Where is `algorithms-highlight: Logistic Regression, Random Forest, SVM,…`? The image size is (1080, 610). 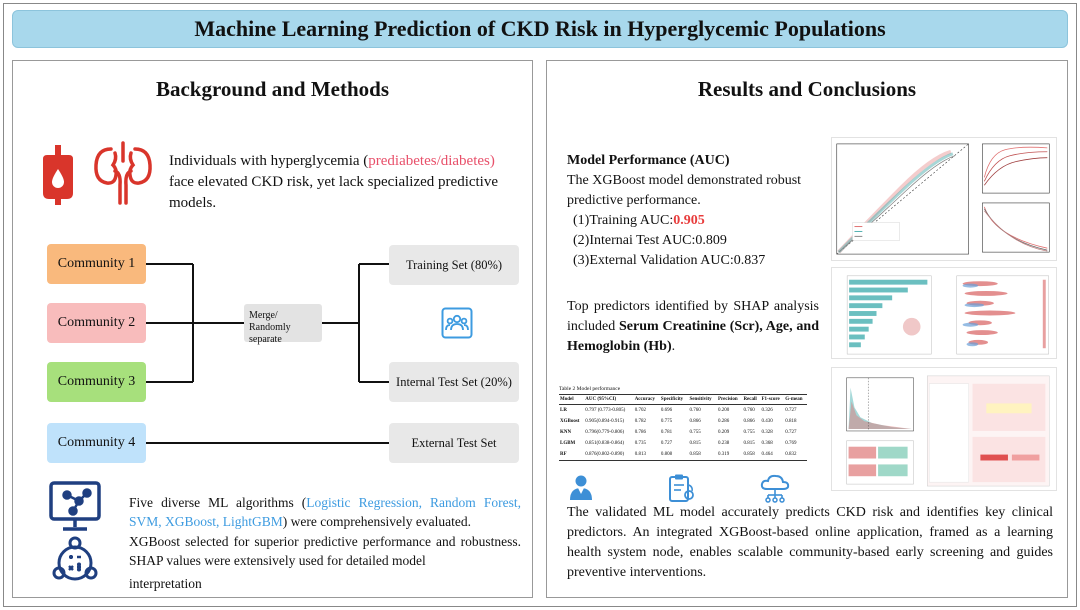
algorithms-highlight: Logistic Regression, Random Forest, SVM,… is located at coordinates (325, 512).